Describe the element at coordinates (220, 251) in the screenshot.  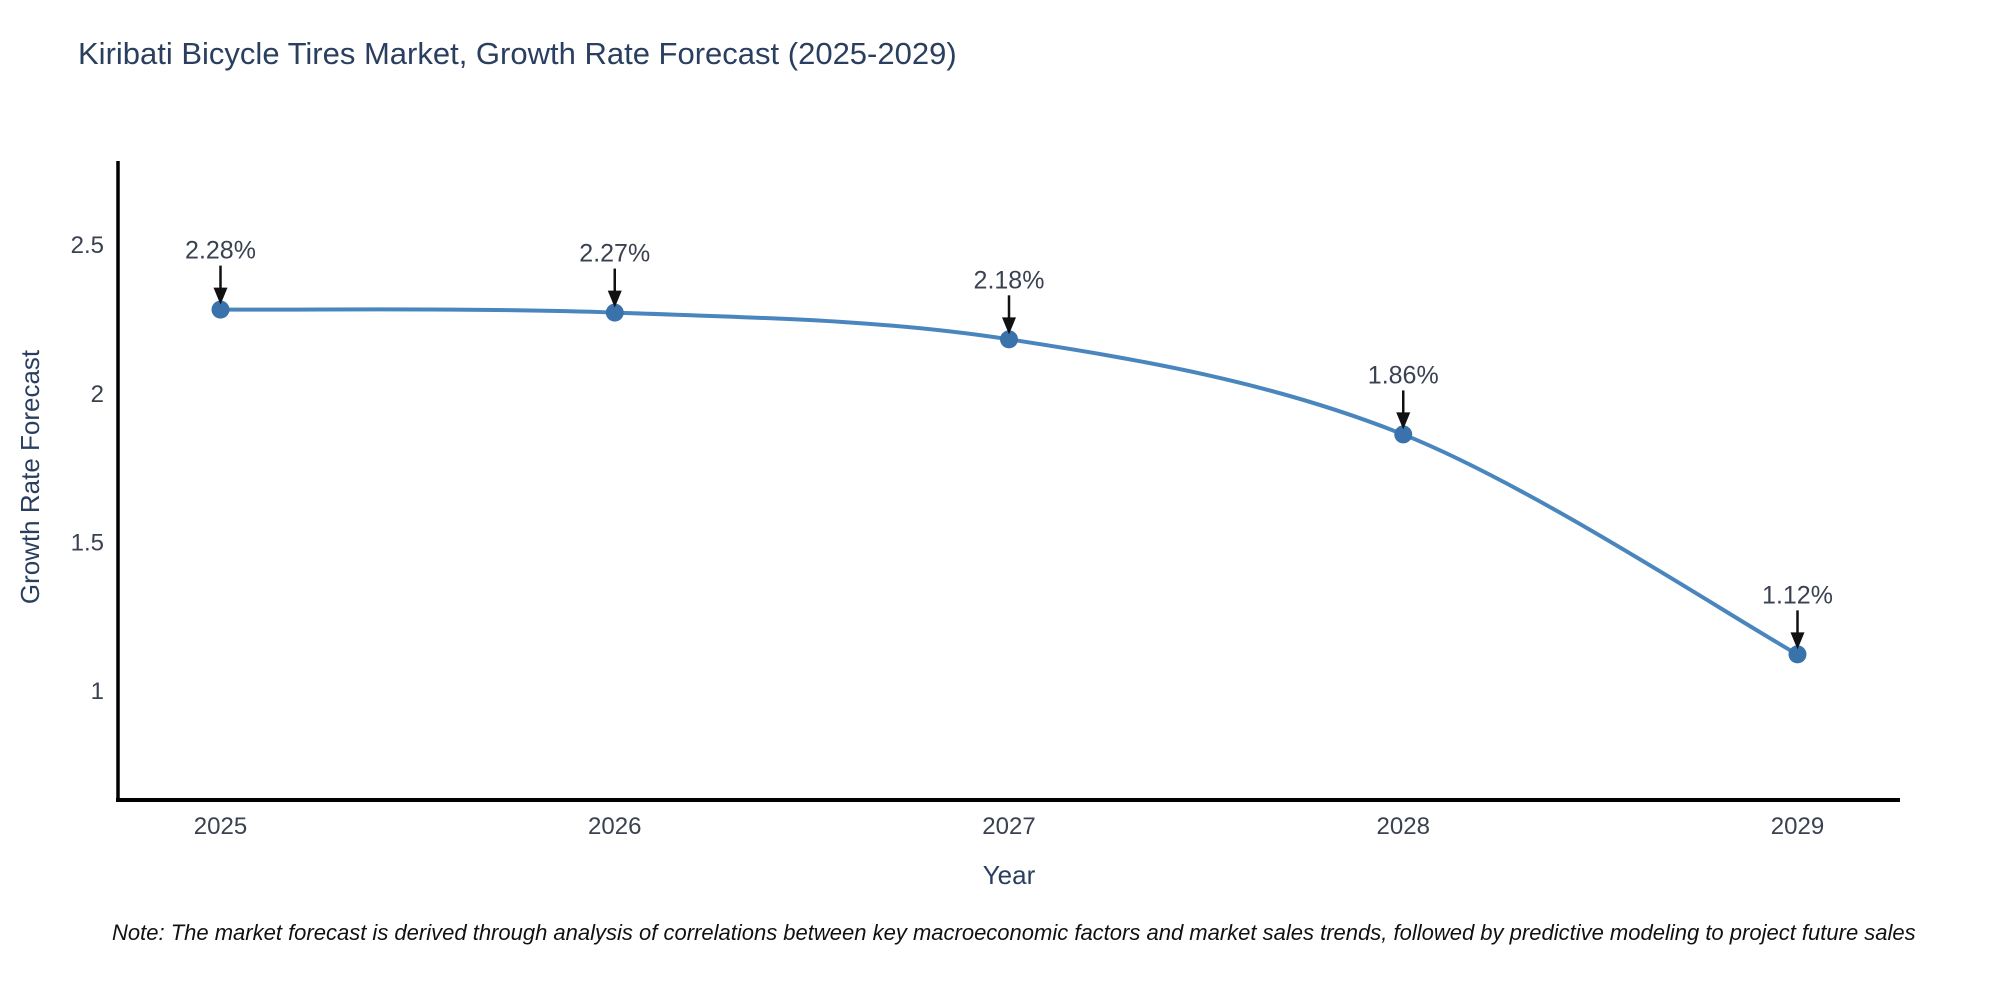
I see `annotation-label: 2.28%` at that location.